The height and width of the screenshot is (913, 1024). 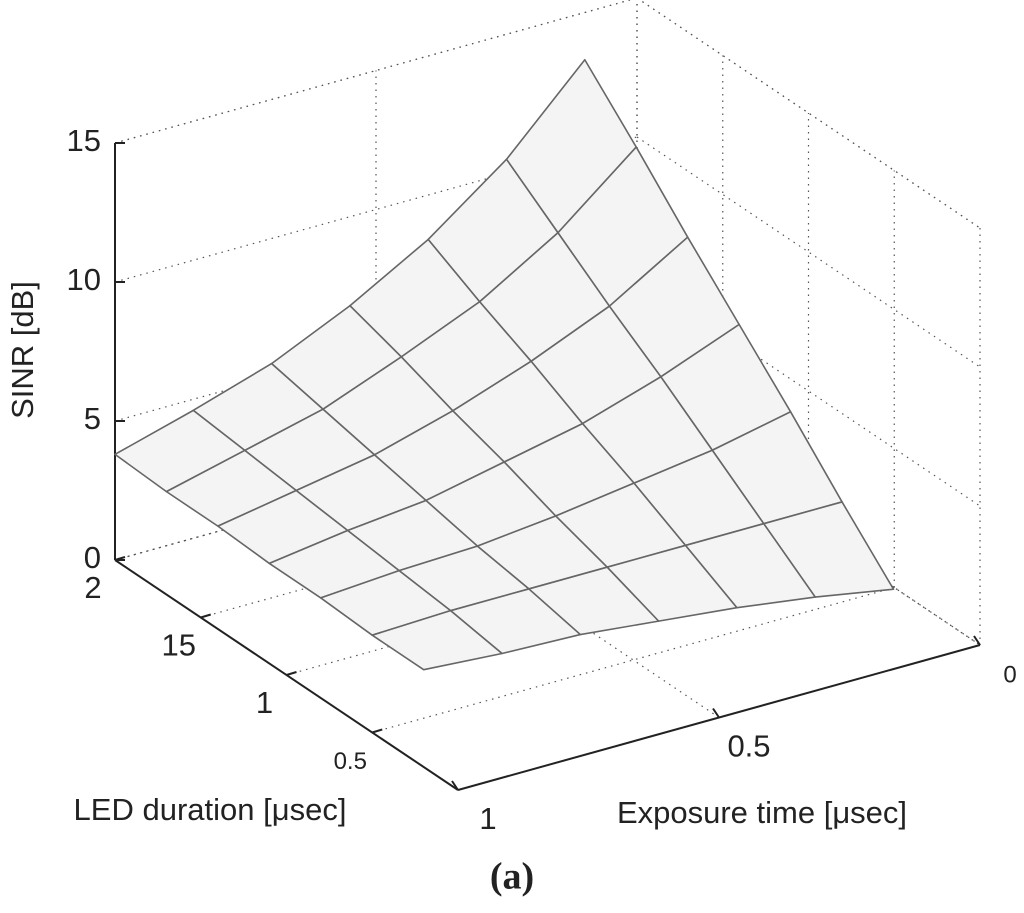 What do you see at coordinates (92, 557) in the screenshot?
I see `z-tick-label: 0` at bounding box center [92, 557].